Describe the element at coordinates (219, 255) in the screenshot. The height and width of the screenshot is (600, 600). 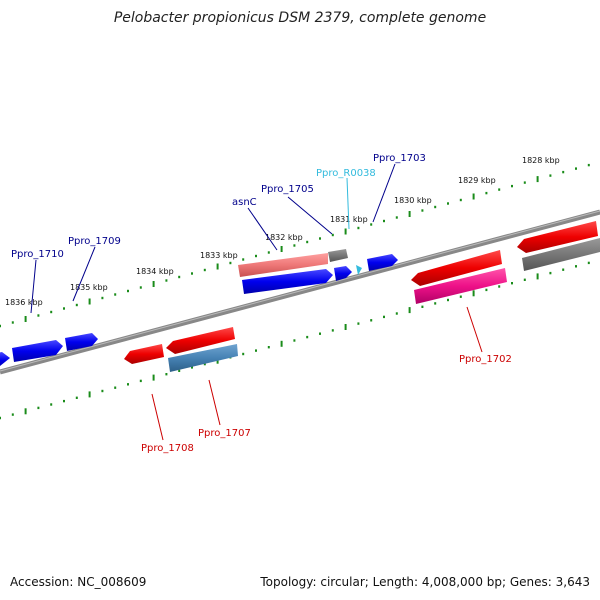
I see `tick-label: 1833 kbp` at that location.